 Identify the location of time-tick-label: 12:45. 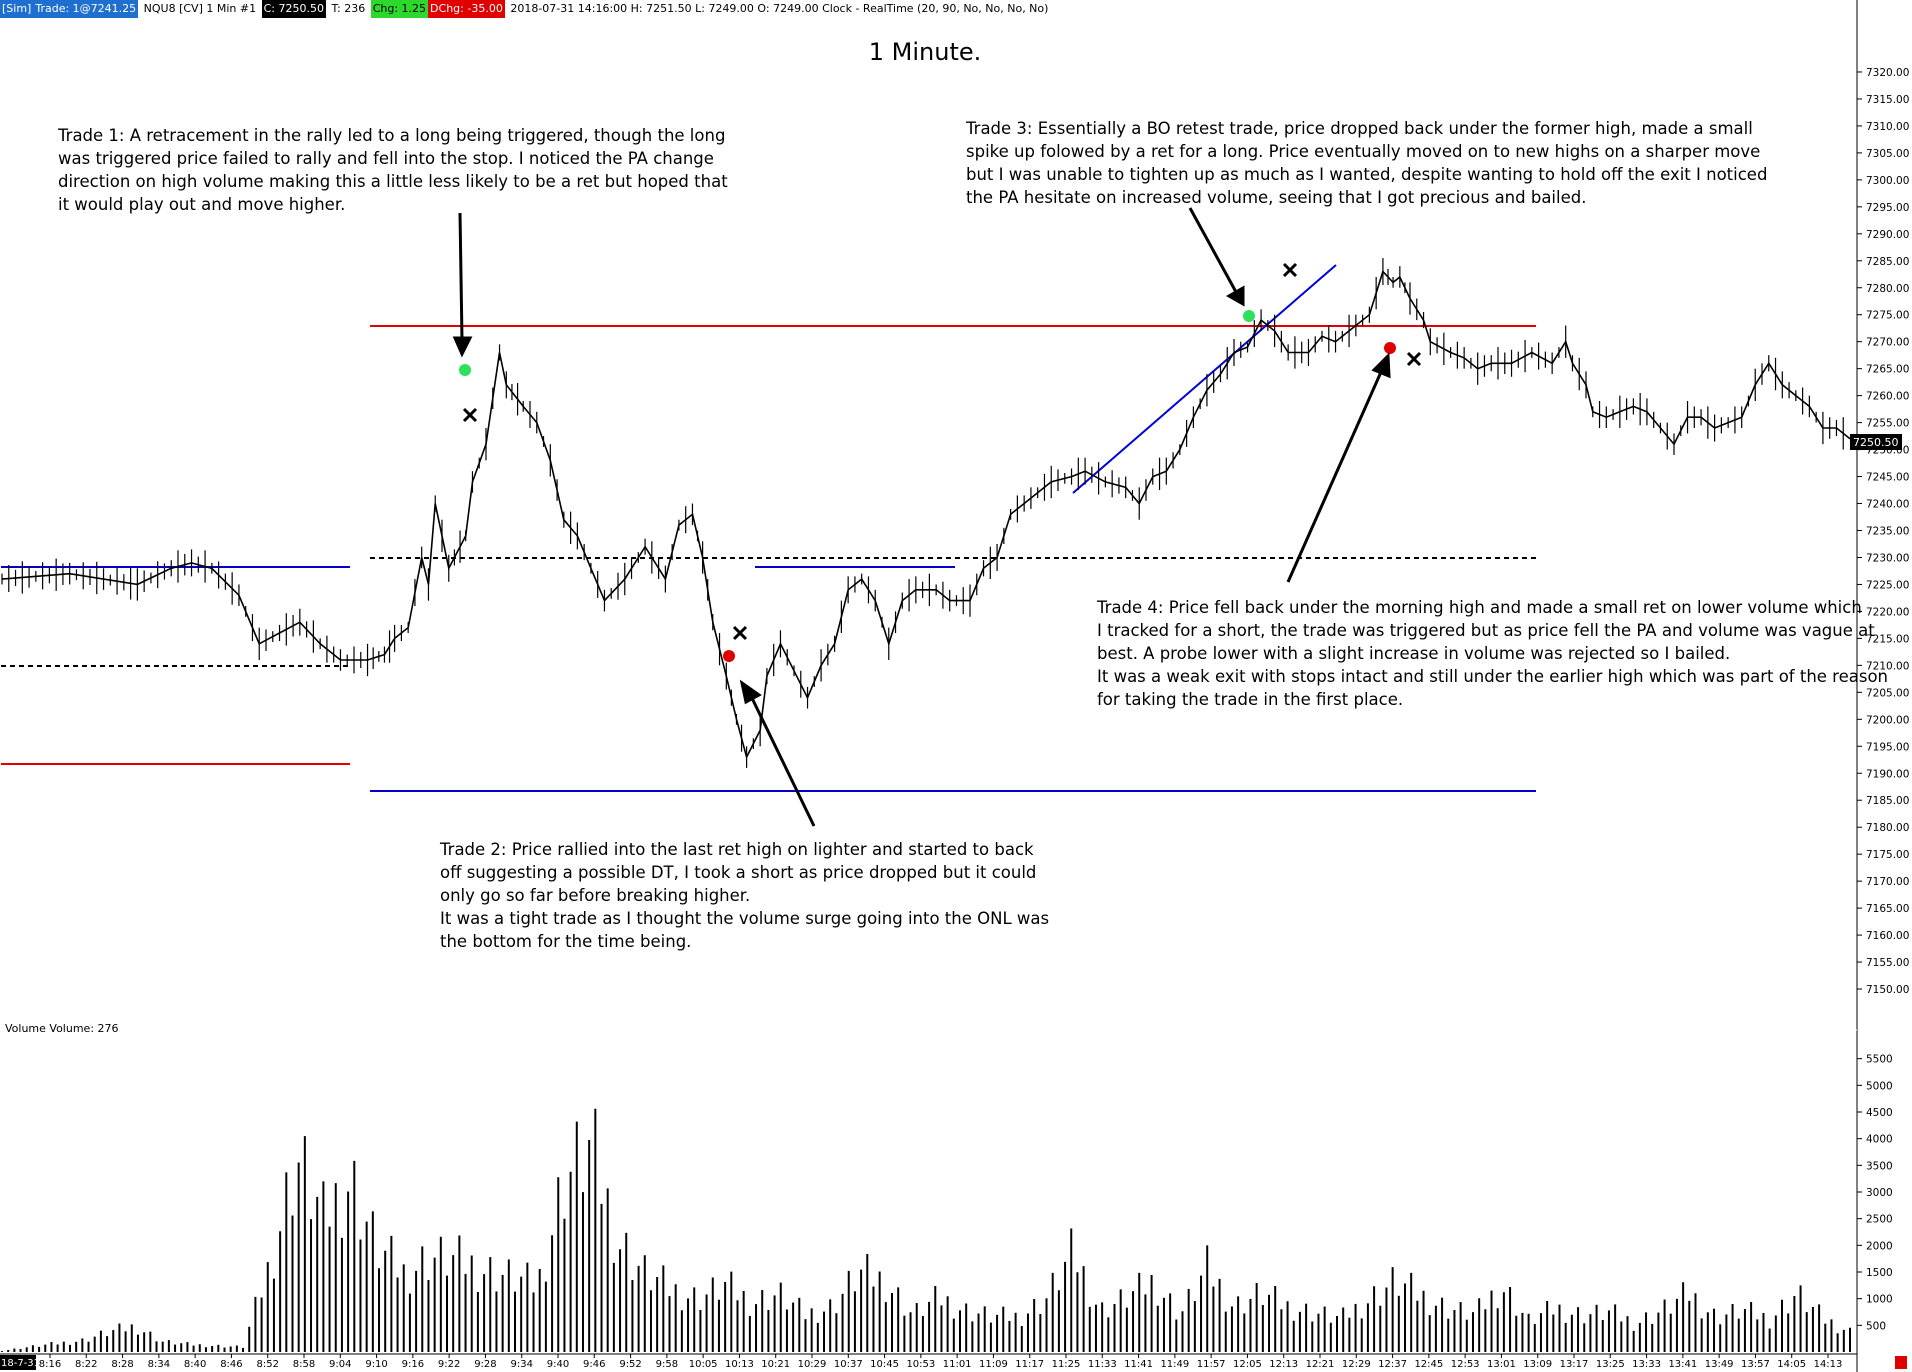
(1428, 1364).